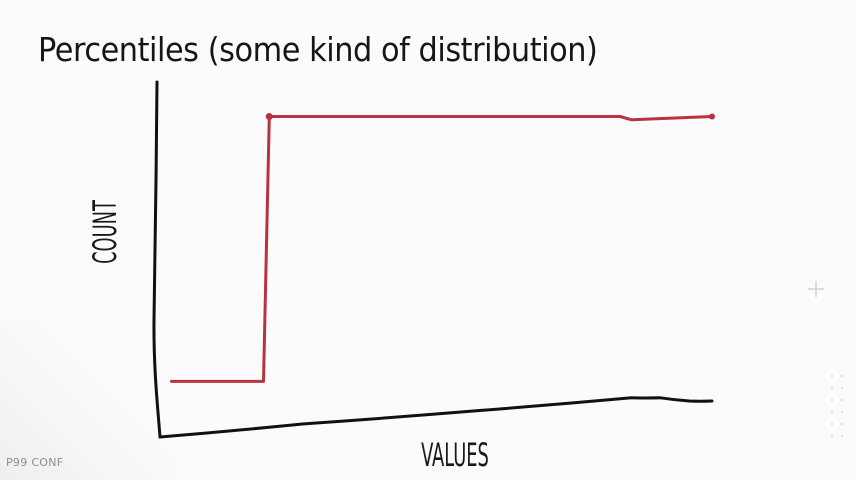  What do you see at coordinates (455, 455) in the screenshot?
I see `x-axis-label: VALUES` at bounding box center [455, 455].